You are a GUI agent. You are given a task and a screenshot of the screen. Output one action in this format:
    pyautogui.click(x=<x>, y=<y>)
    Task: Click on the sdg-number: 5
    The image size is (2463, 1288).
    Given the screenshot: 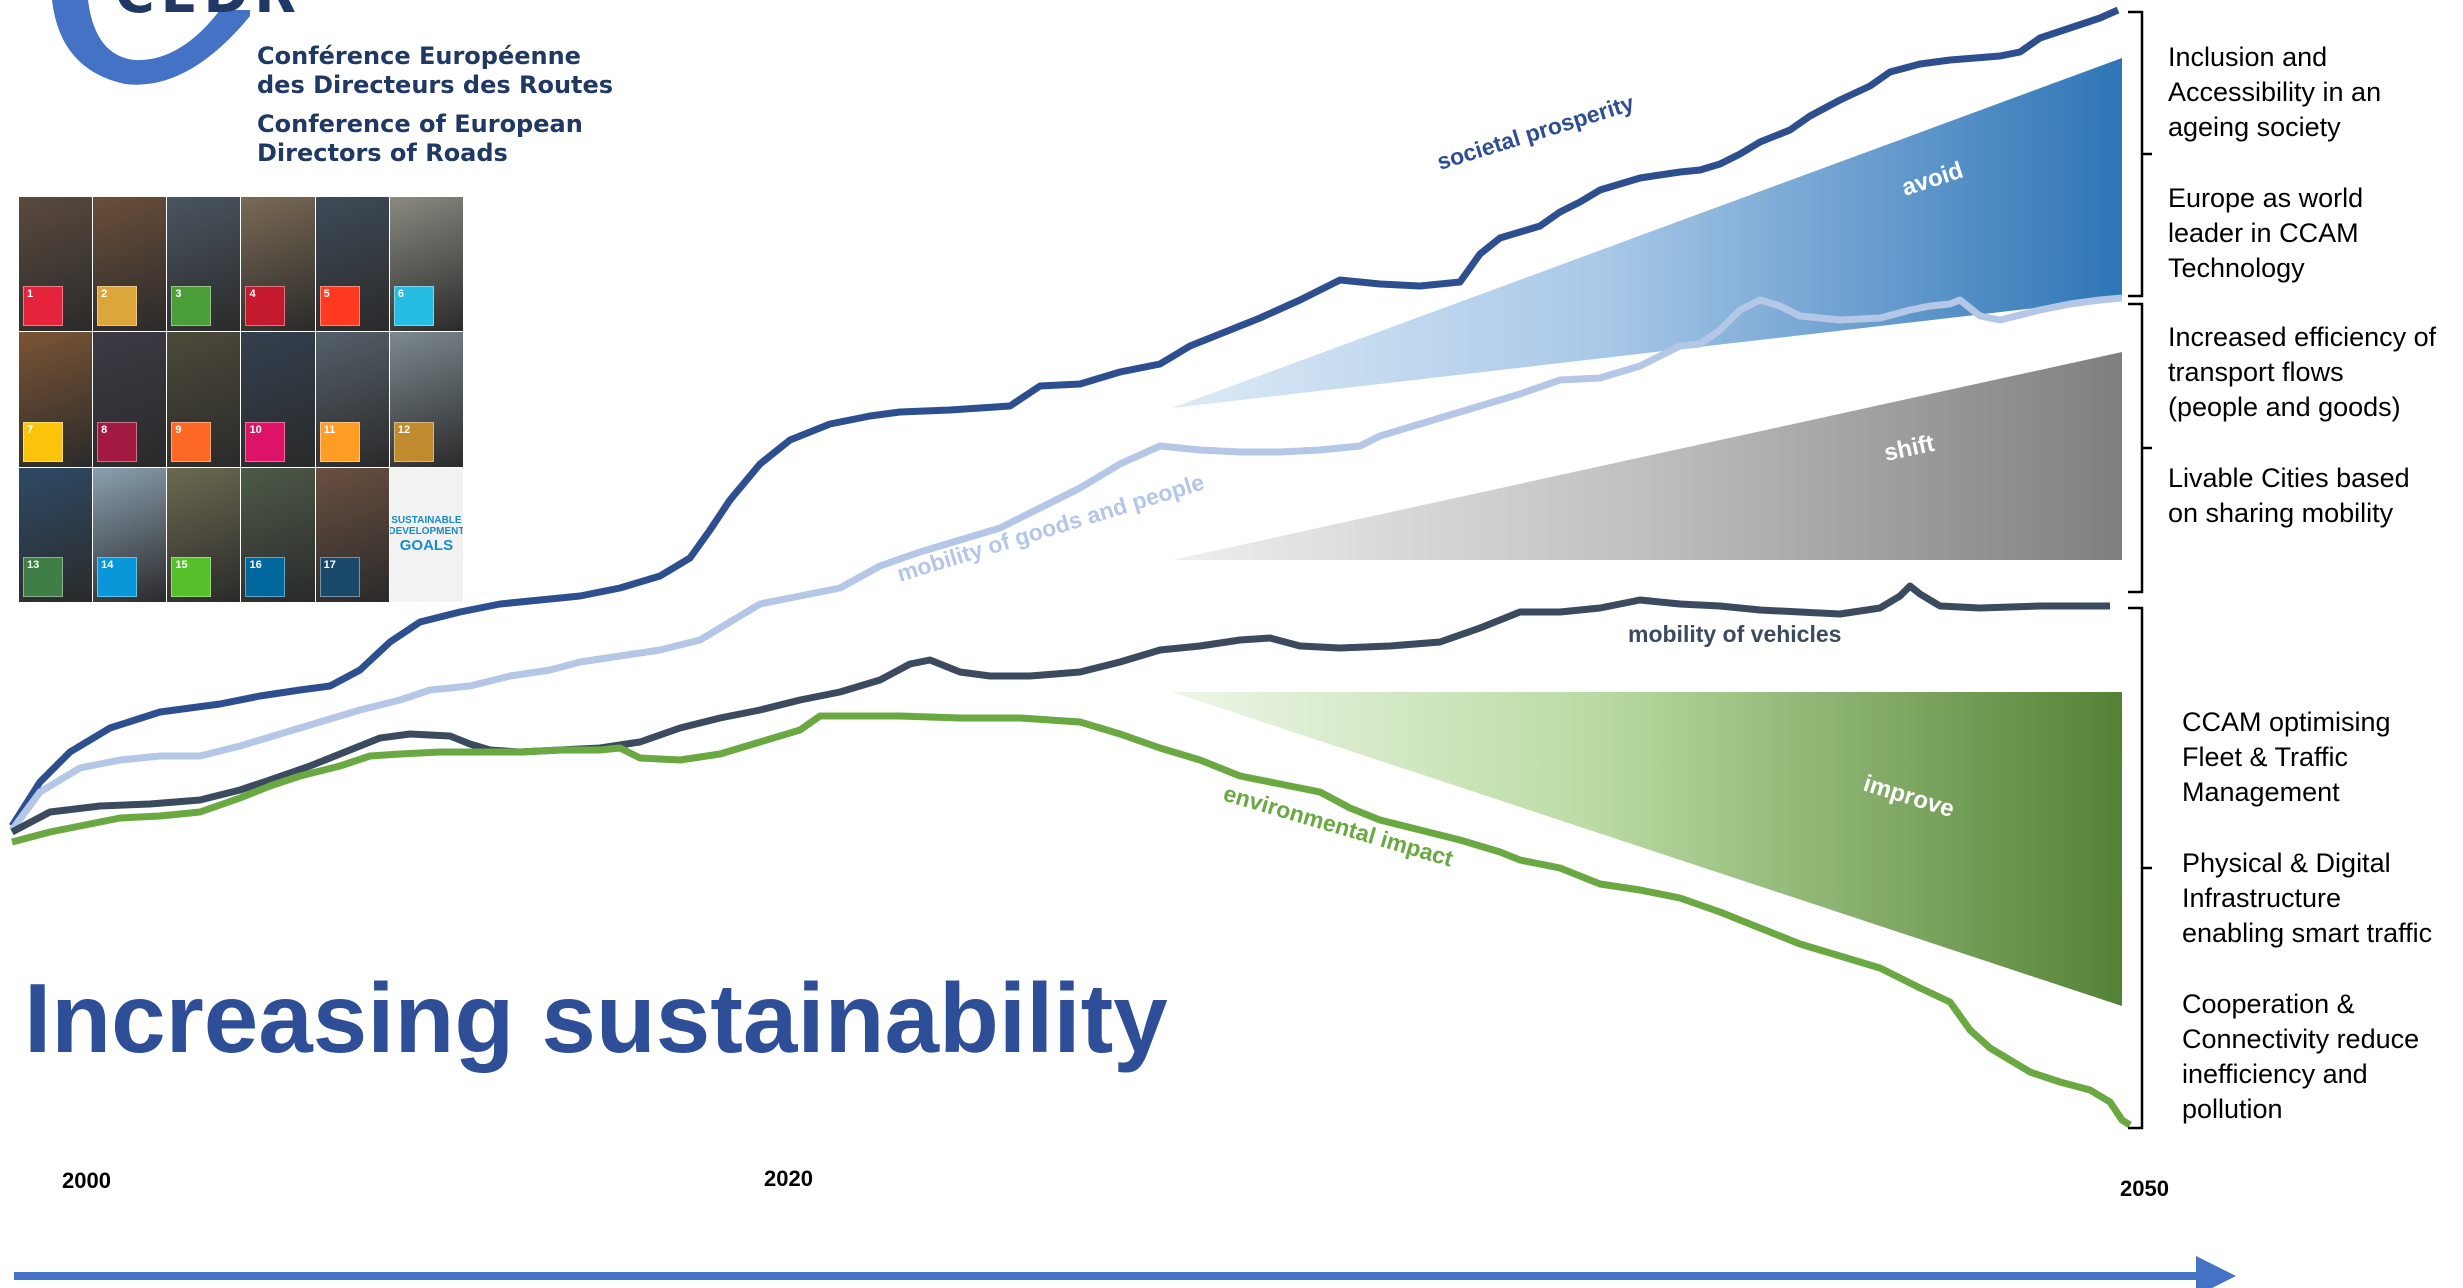 What is the action you would take?
    pyautogui.click(x=326, y=294)
    